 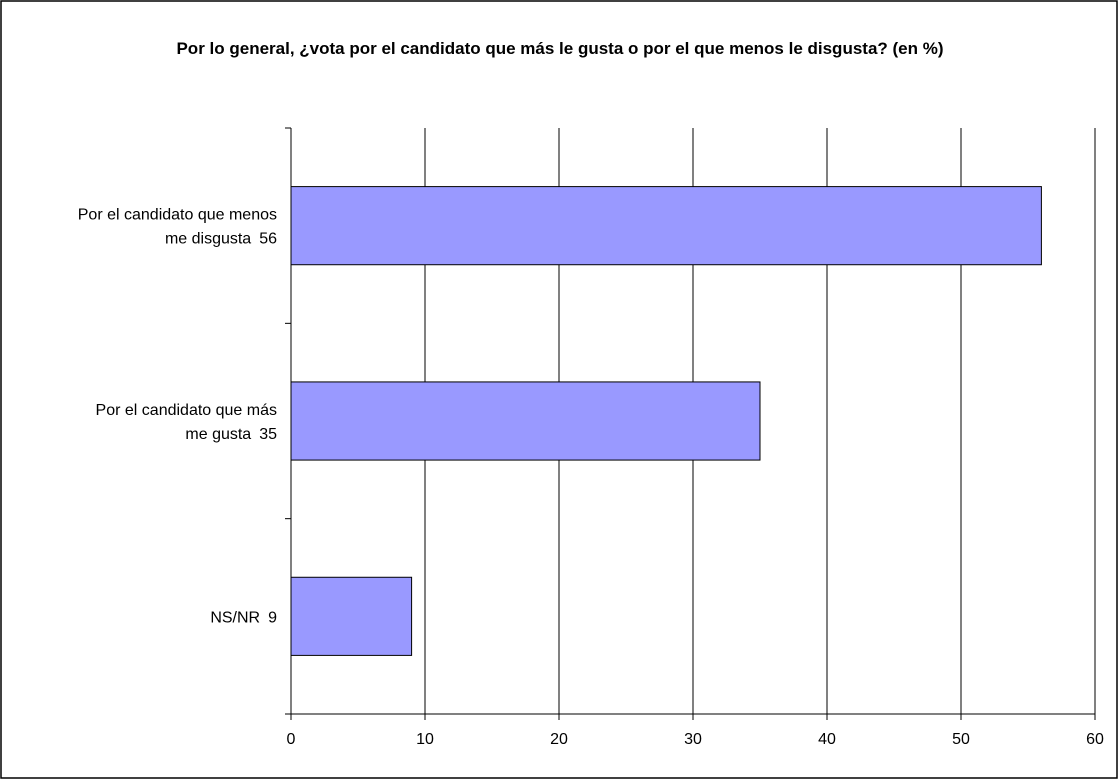 What do you see at coordinates (268, 239) in the screenshot?
I see `value-label: 56` at bounding box center [268, 239].